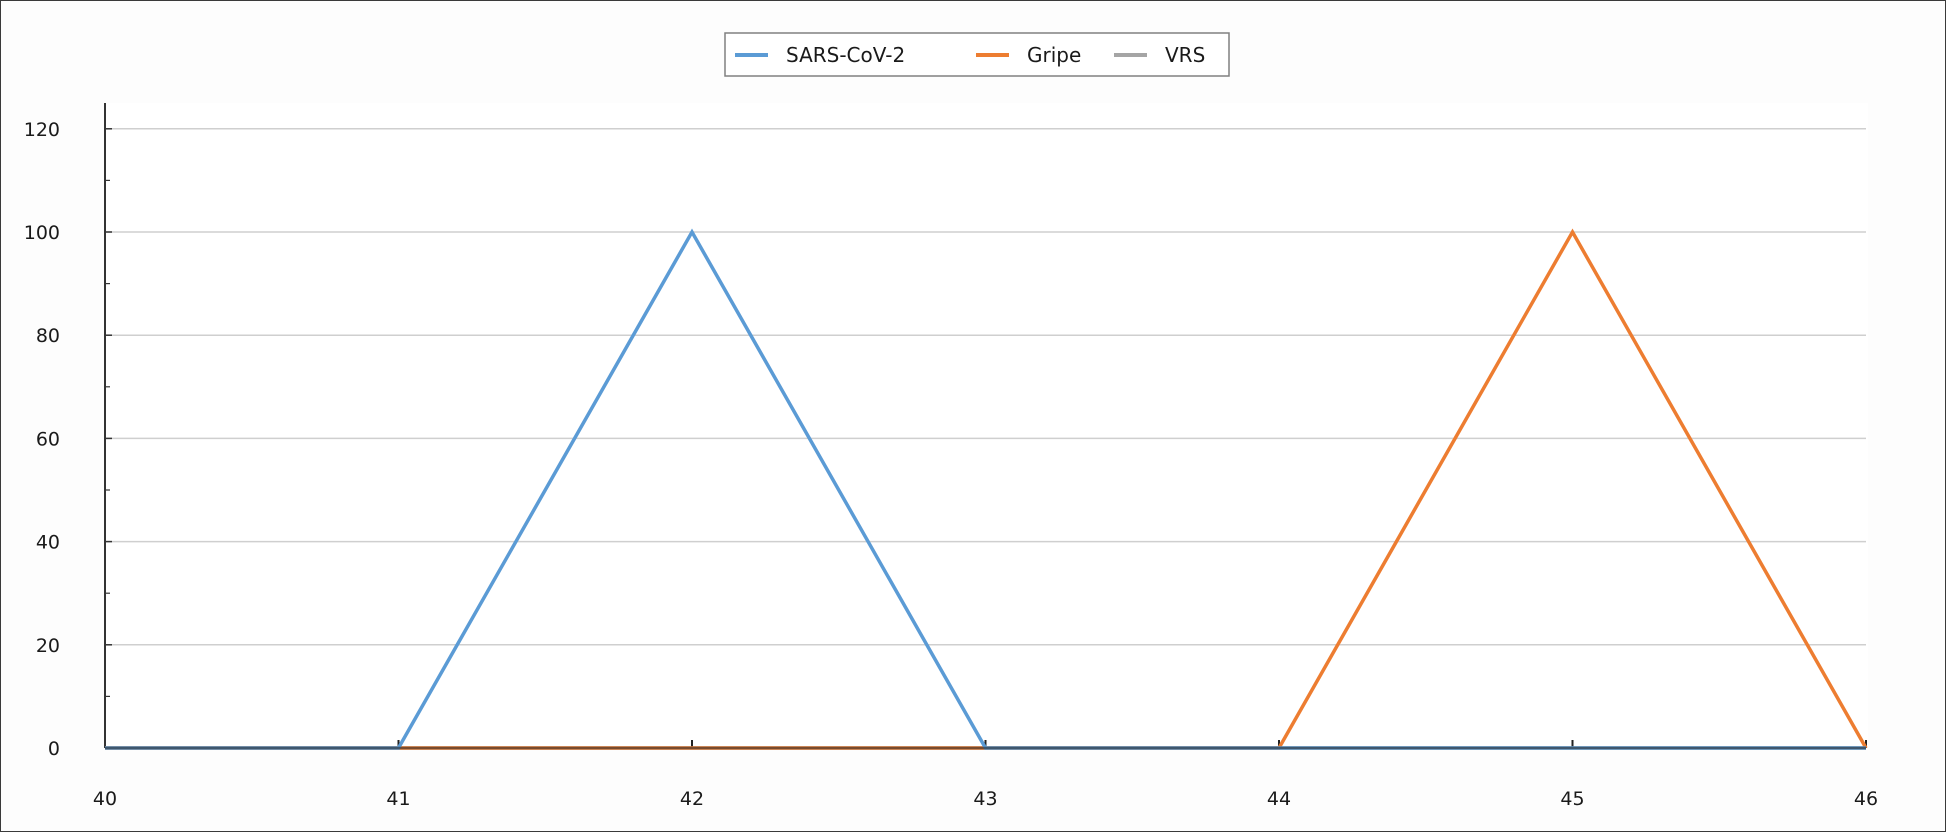  What do you see at coordinates (42, 130) in the screenshot?
I see `y-tick-label: 120` at bounding box center [42, 130].